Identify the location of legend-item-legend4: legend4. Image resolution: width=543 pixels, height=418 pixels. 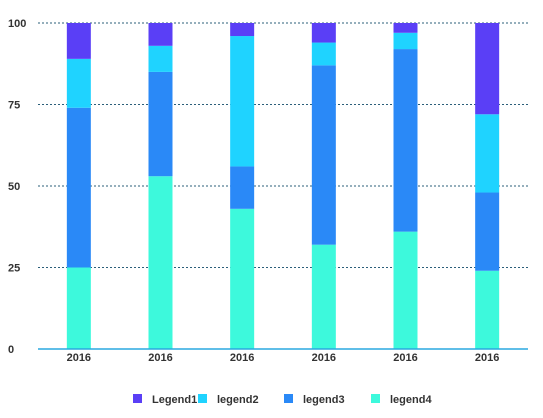
(401, 400).